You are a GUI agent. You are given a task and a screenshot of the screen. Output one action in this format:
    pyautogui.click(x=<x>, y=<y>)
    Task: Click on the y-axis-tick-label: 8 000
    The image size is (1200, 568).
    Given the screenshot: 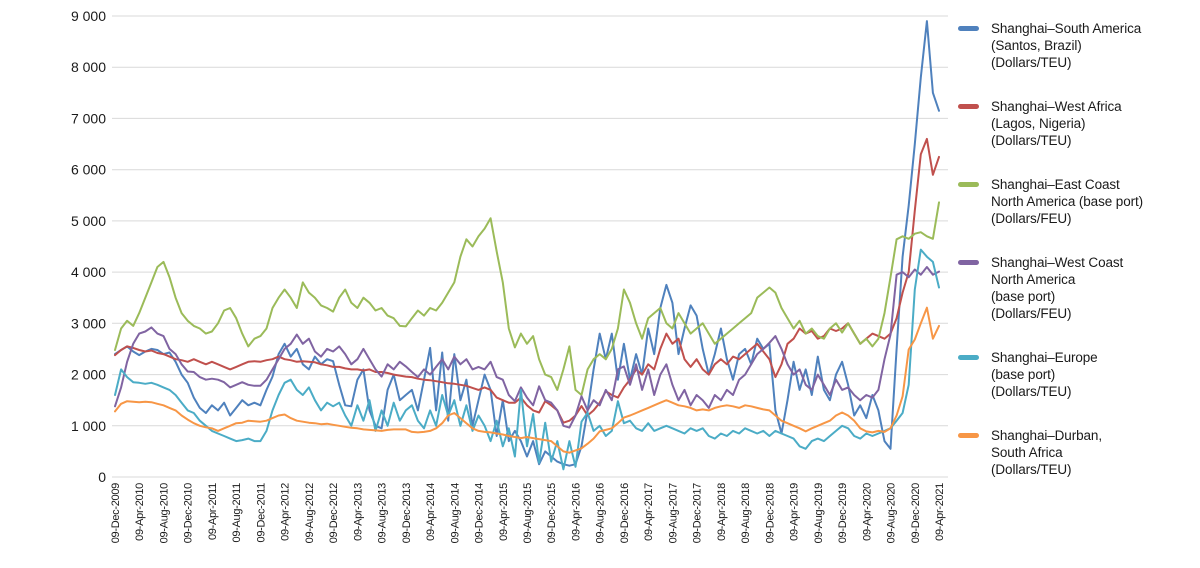 What is the action you would take?
    pyautogui.click(x=88, y=67)
    